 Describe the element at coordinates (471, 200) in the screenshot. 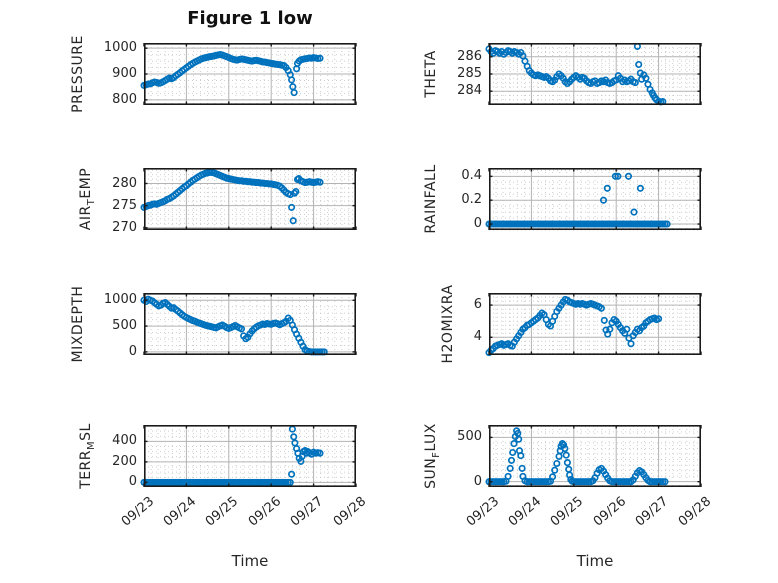

I see `y-tick-label: 0.2` at that location.